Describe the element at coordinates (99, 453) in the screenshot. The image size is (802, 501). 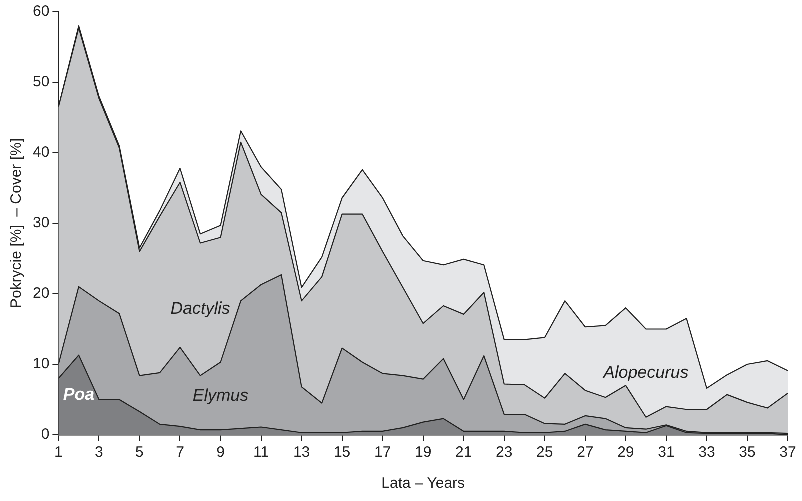
I see `x-tick-label: 3` at that location.